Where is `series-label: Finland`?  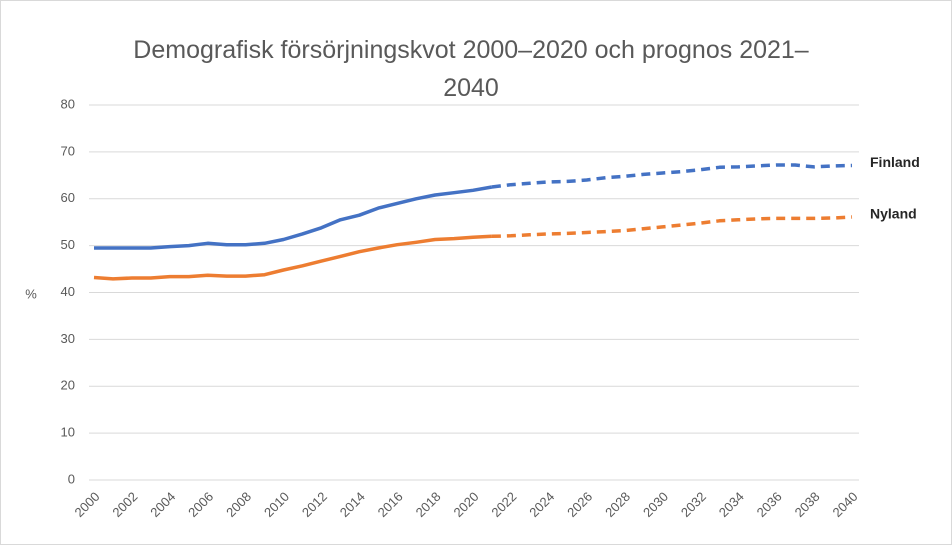 series-label: Finland is located at coordinates (895, 162).